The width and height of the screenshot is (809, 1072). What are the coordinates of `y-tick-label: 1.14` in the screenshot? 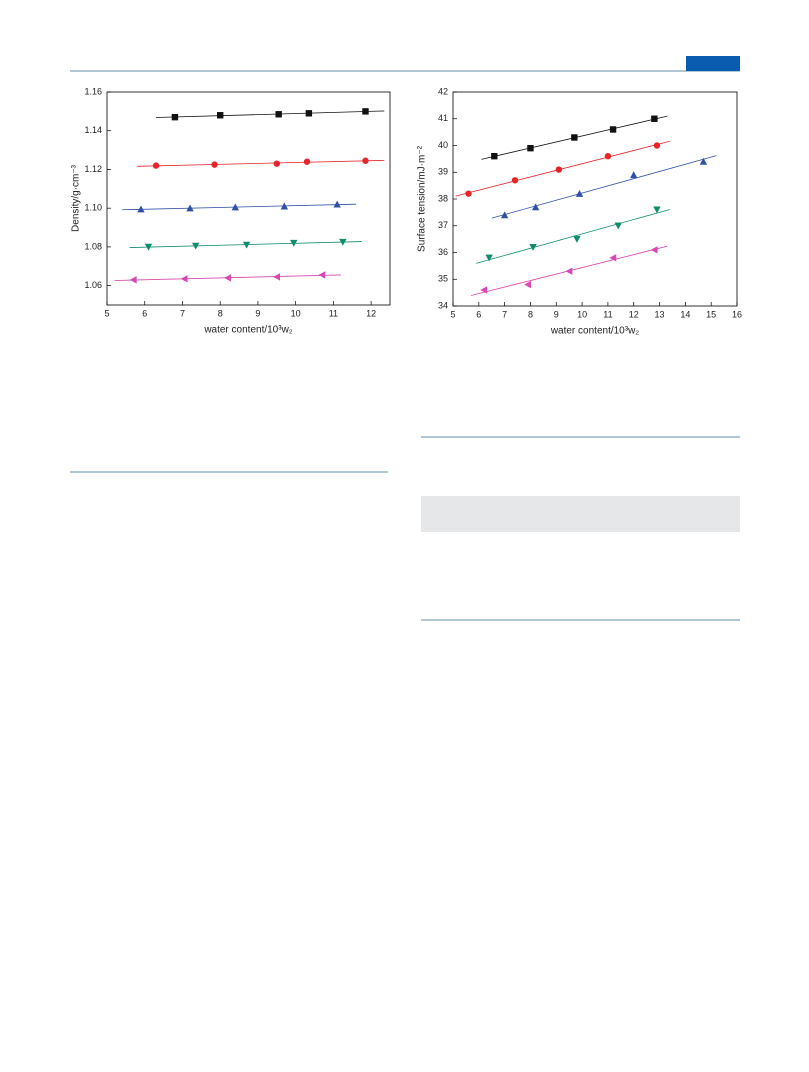 It's located at (93, 130).